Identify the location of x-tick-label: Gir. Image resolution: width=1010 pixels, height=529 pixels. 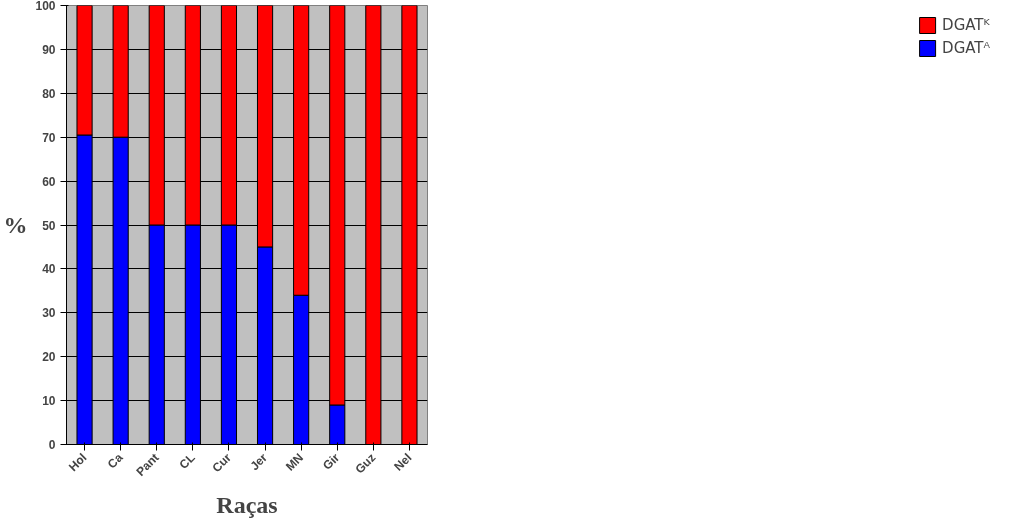
(331, 461).